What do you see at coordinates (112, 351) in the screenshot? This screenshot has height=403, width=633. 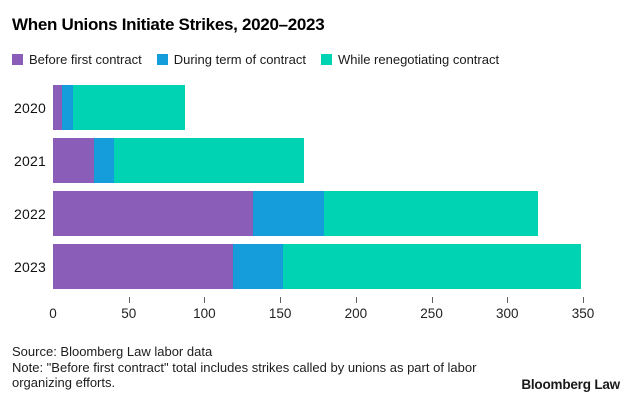 I see `source-text: Source: Bloomberg Law labor data` at bounding box center [112, 351].